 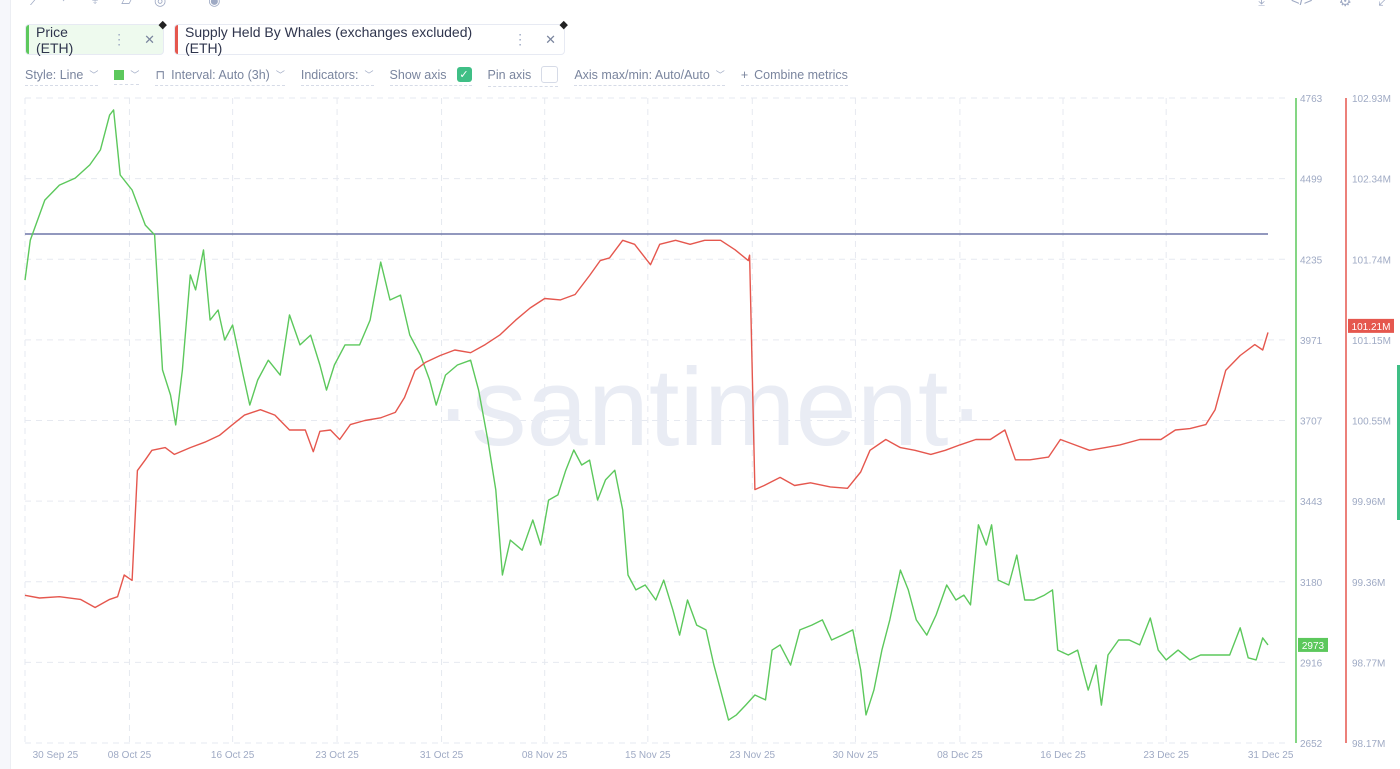 I want to click on whale-tick-label: 102.93M, so click(x=1371, y=99).